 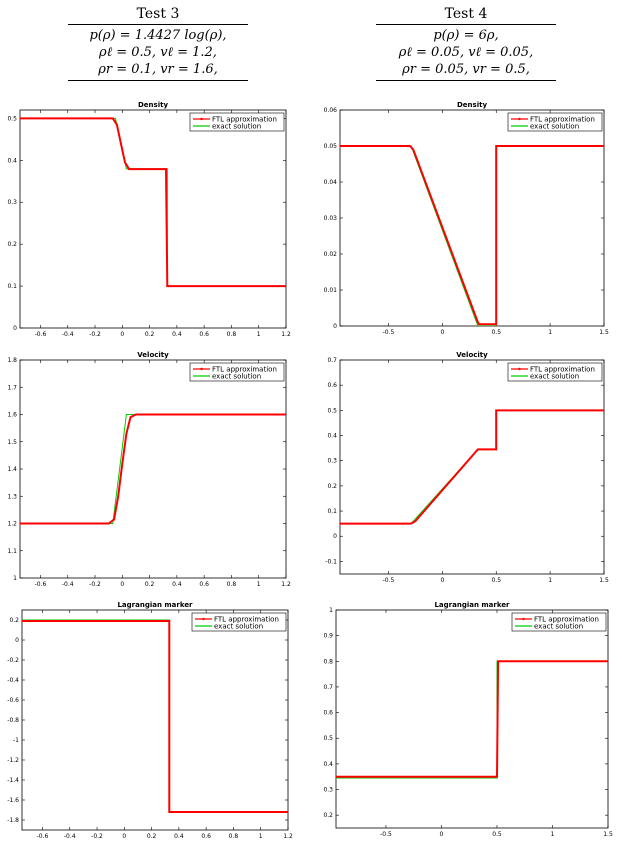 I want to click on test-3-line-3: ρr = 0.1, vr = 1.6,, so click(x=158, y=69).